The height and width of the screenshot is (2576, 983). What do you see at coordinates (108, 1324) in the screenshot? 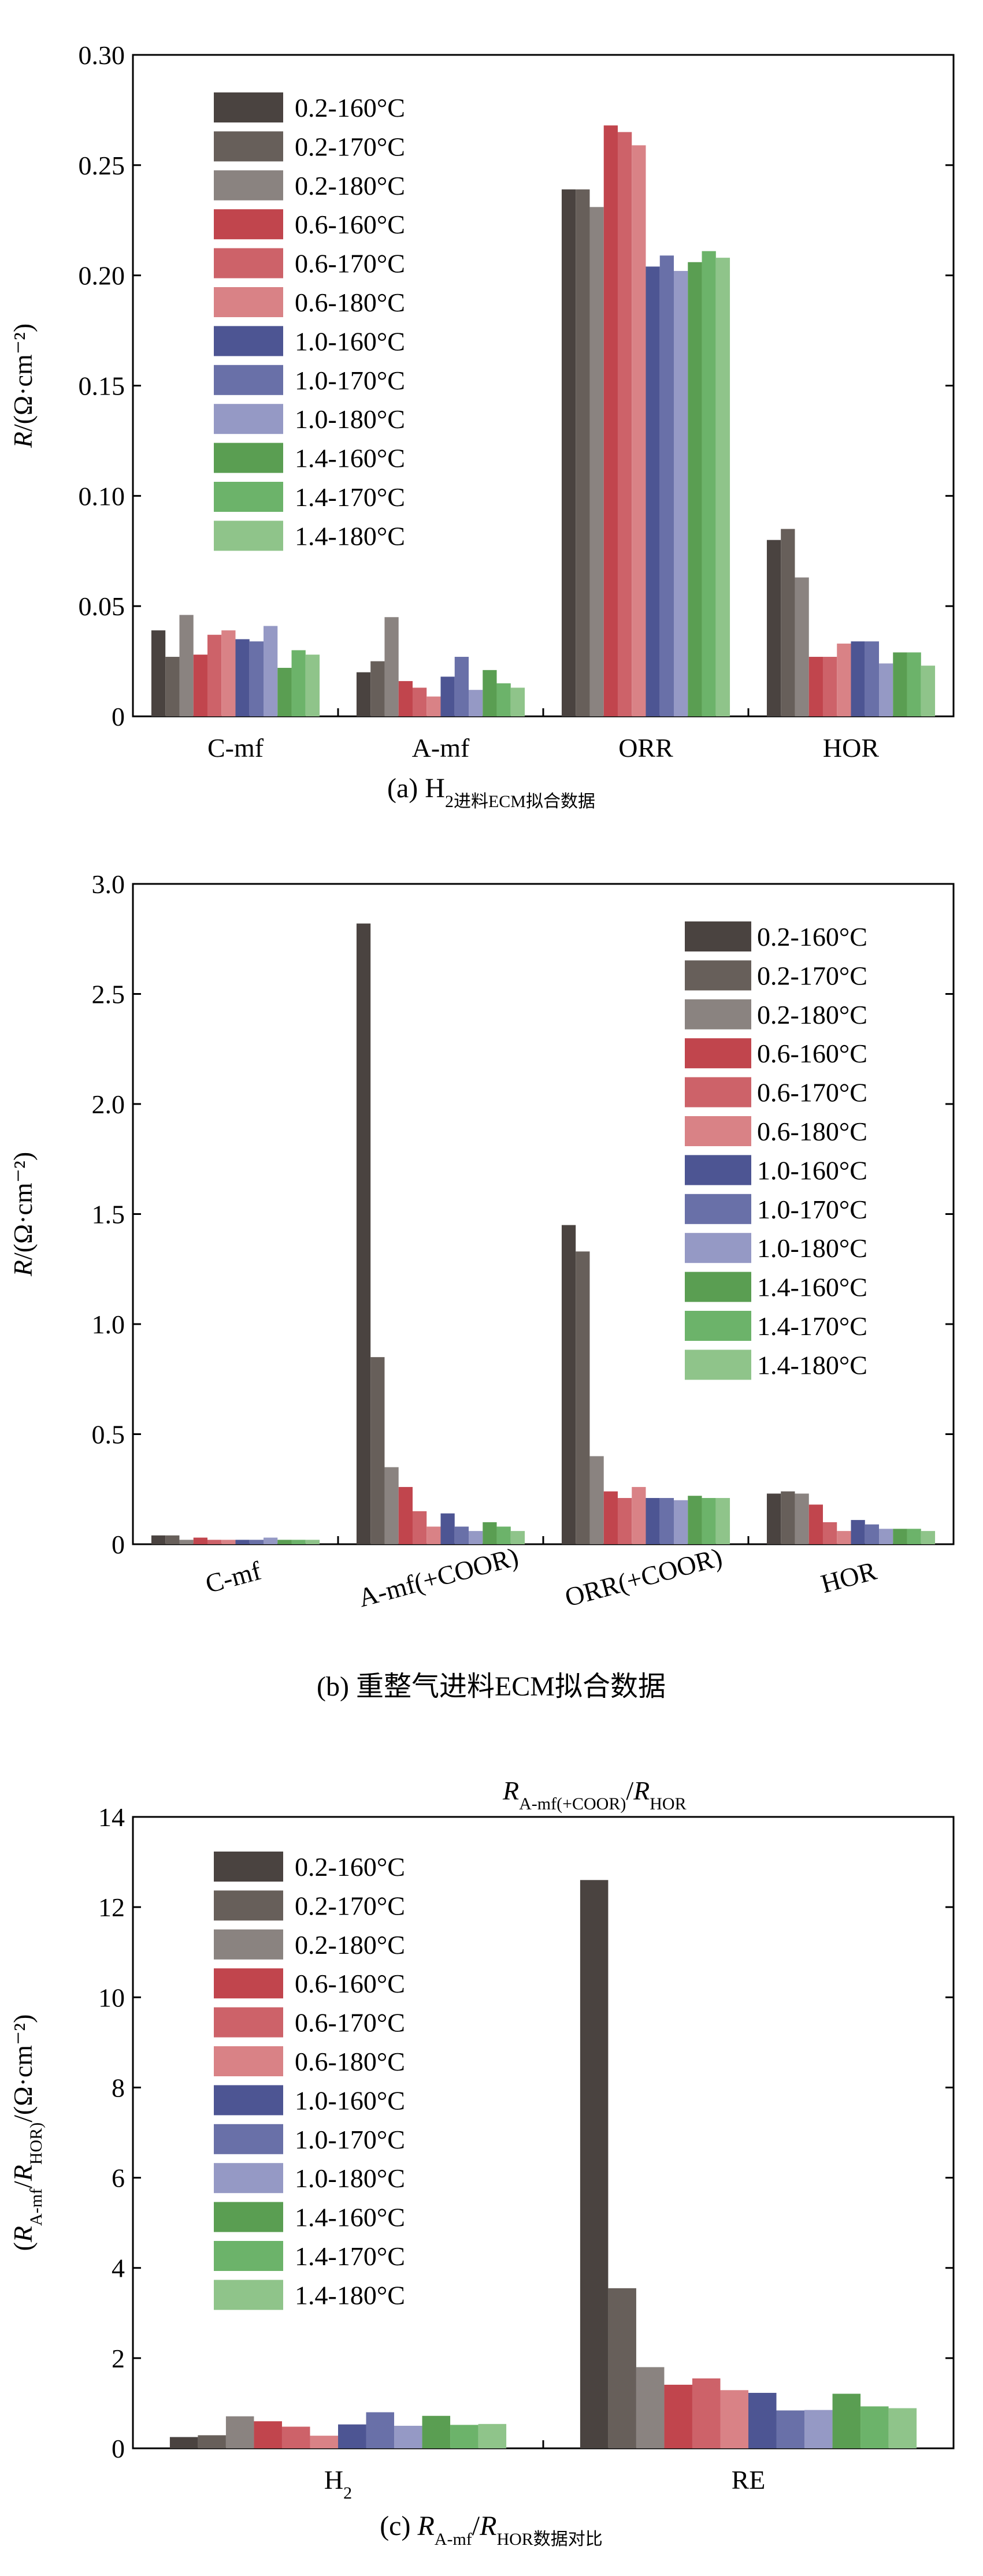
I see `y-tick-label: 1.0` at bounding box center [108, 1324].